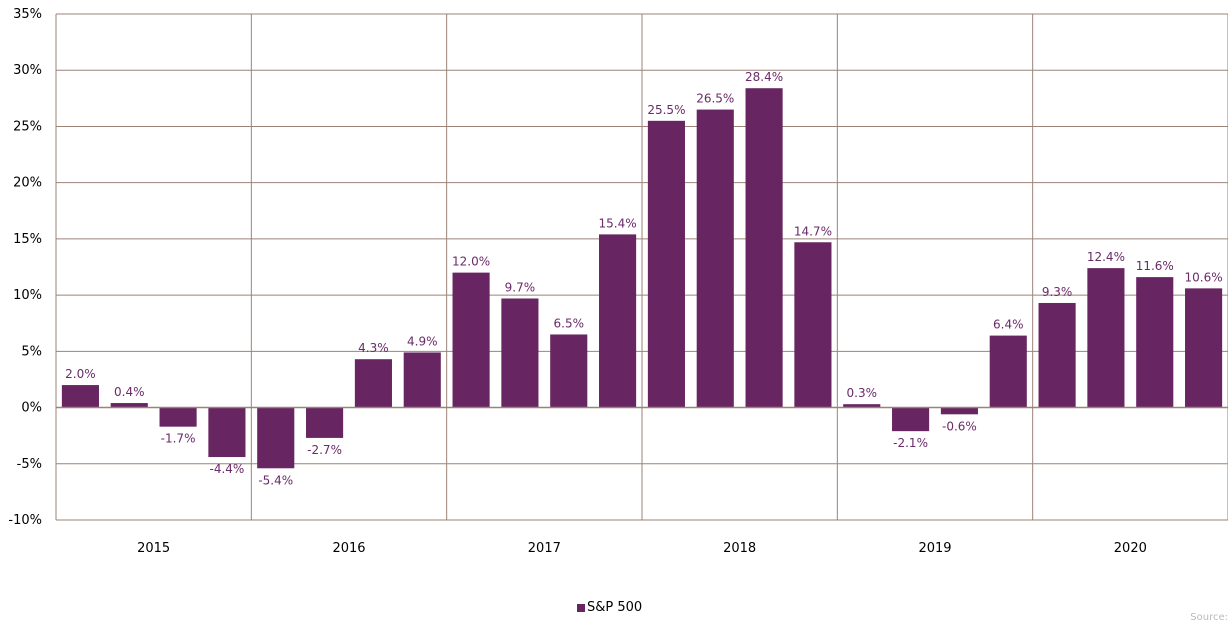  Describe the element at coordinates (1204, 277) in the screenshot. I see `data-label: 10.6%` at that location.